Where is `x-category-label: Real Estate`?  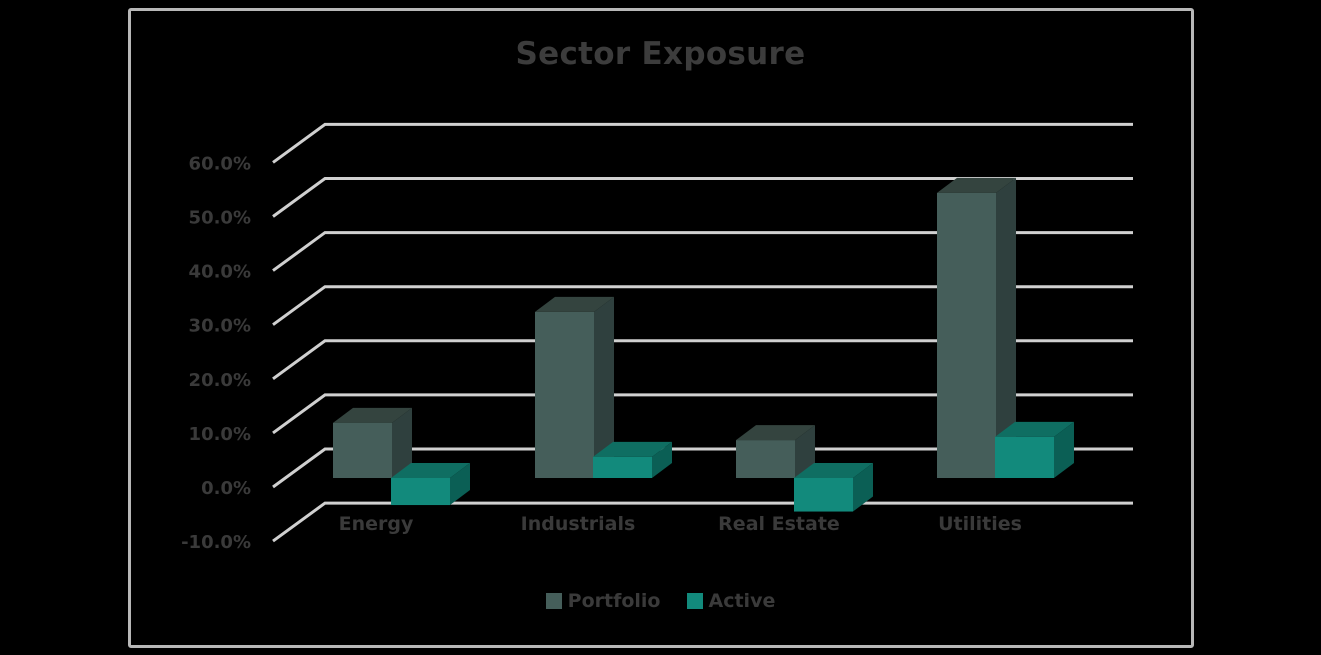
x-category-label: Real Estate is located at coordinates (779, 524).